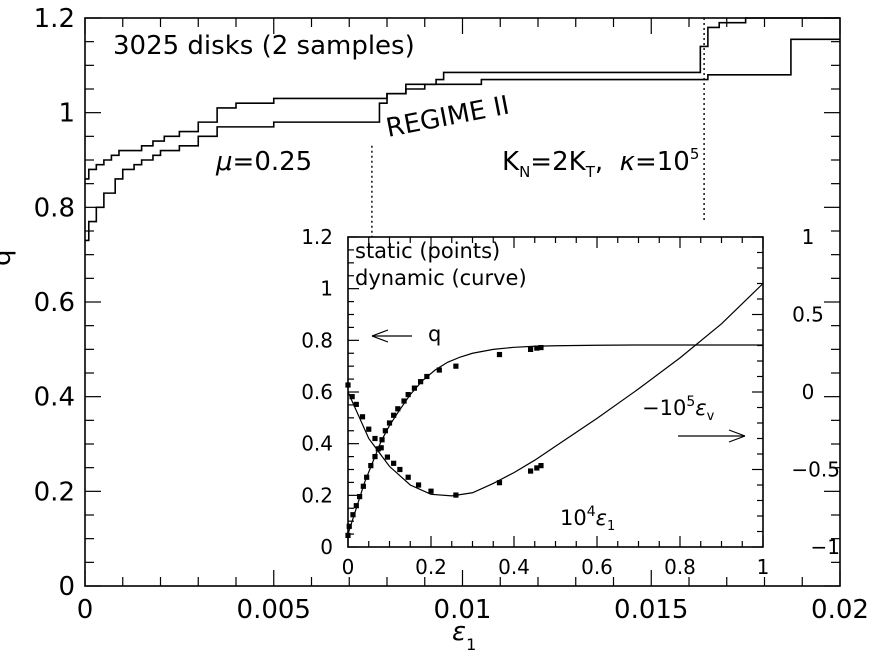 Image resolution: width=885 pixels, height=661 pixels. I want to click on inset-y-left-tick-label: 1.2, so click(317, 237).